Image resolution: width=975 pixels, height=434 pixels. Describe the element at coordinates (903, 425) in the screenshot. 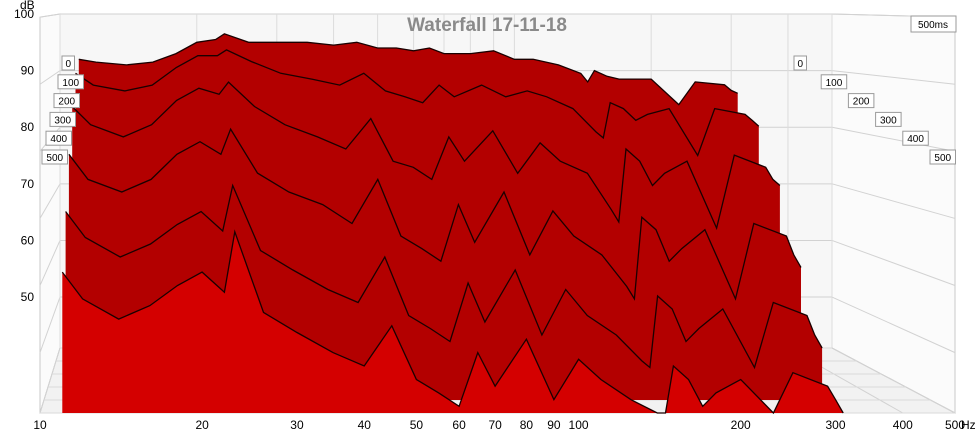

I see `x-tick-label: 400` at that location.